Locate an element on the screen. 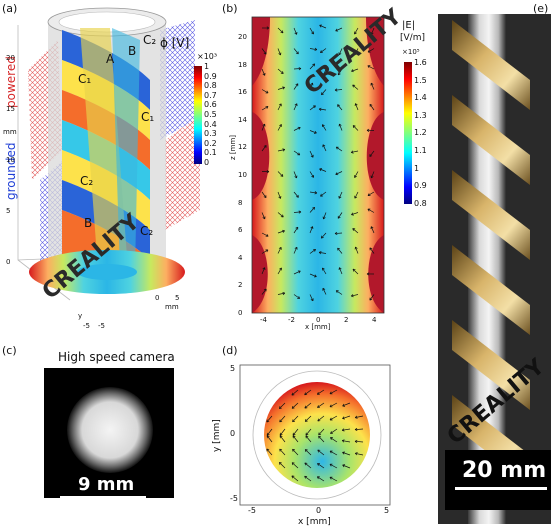  panel-d is located at coordinates (315, 435).